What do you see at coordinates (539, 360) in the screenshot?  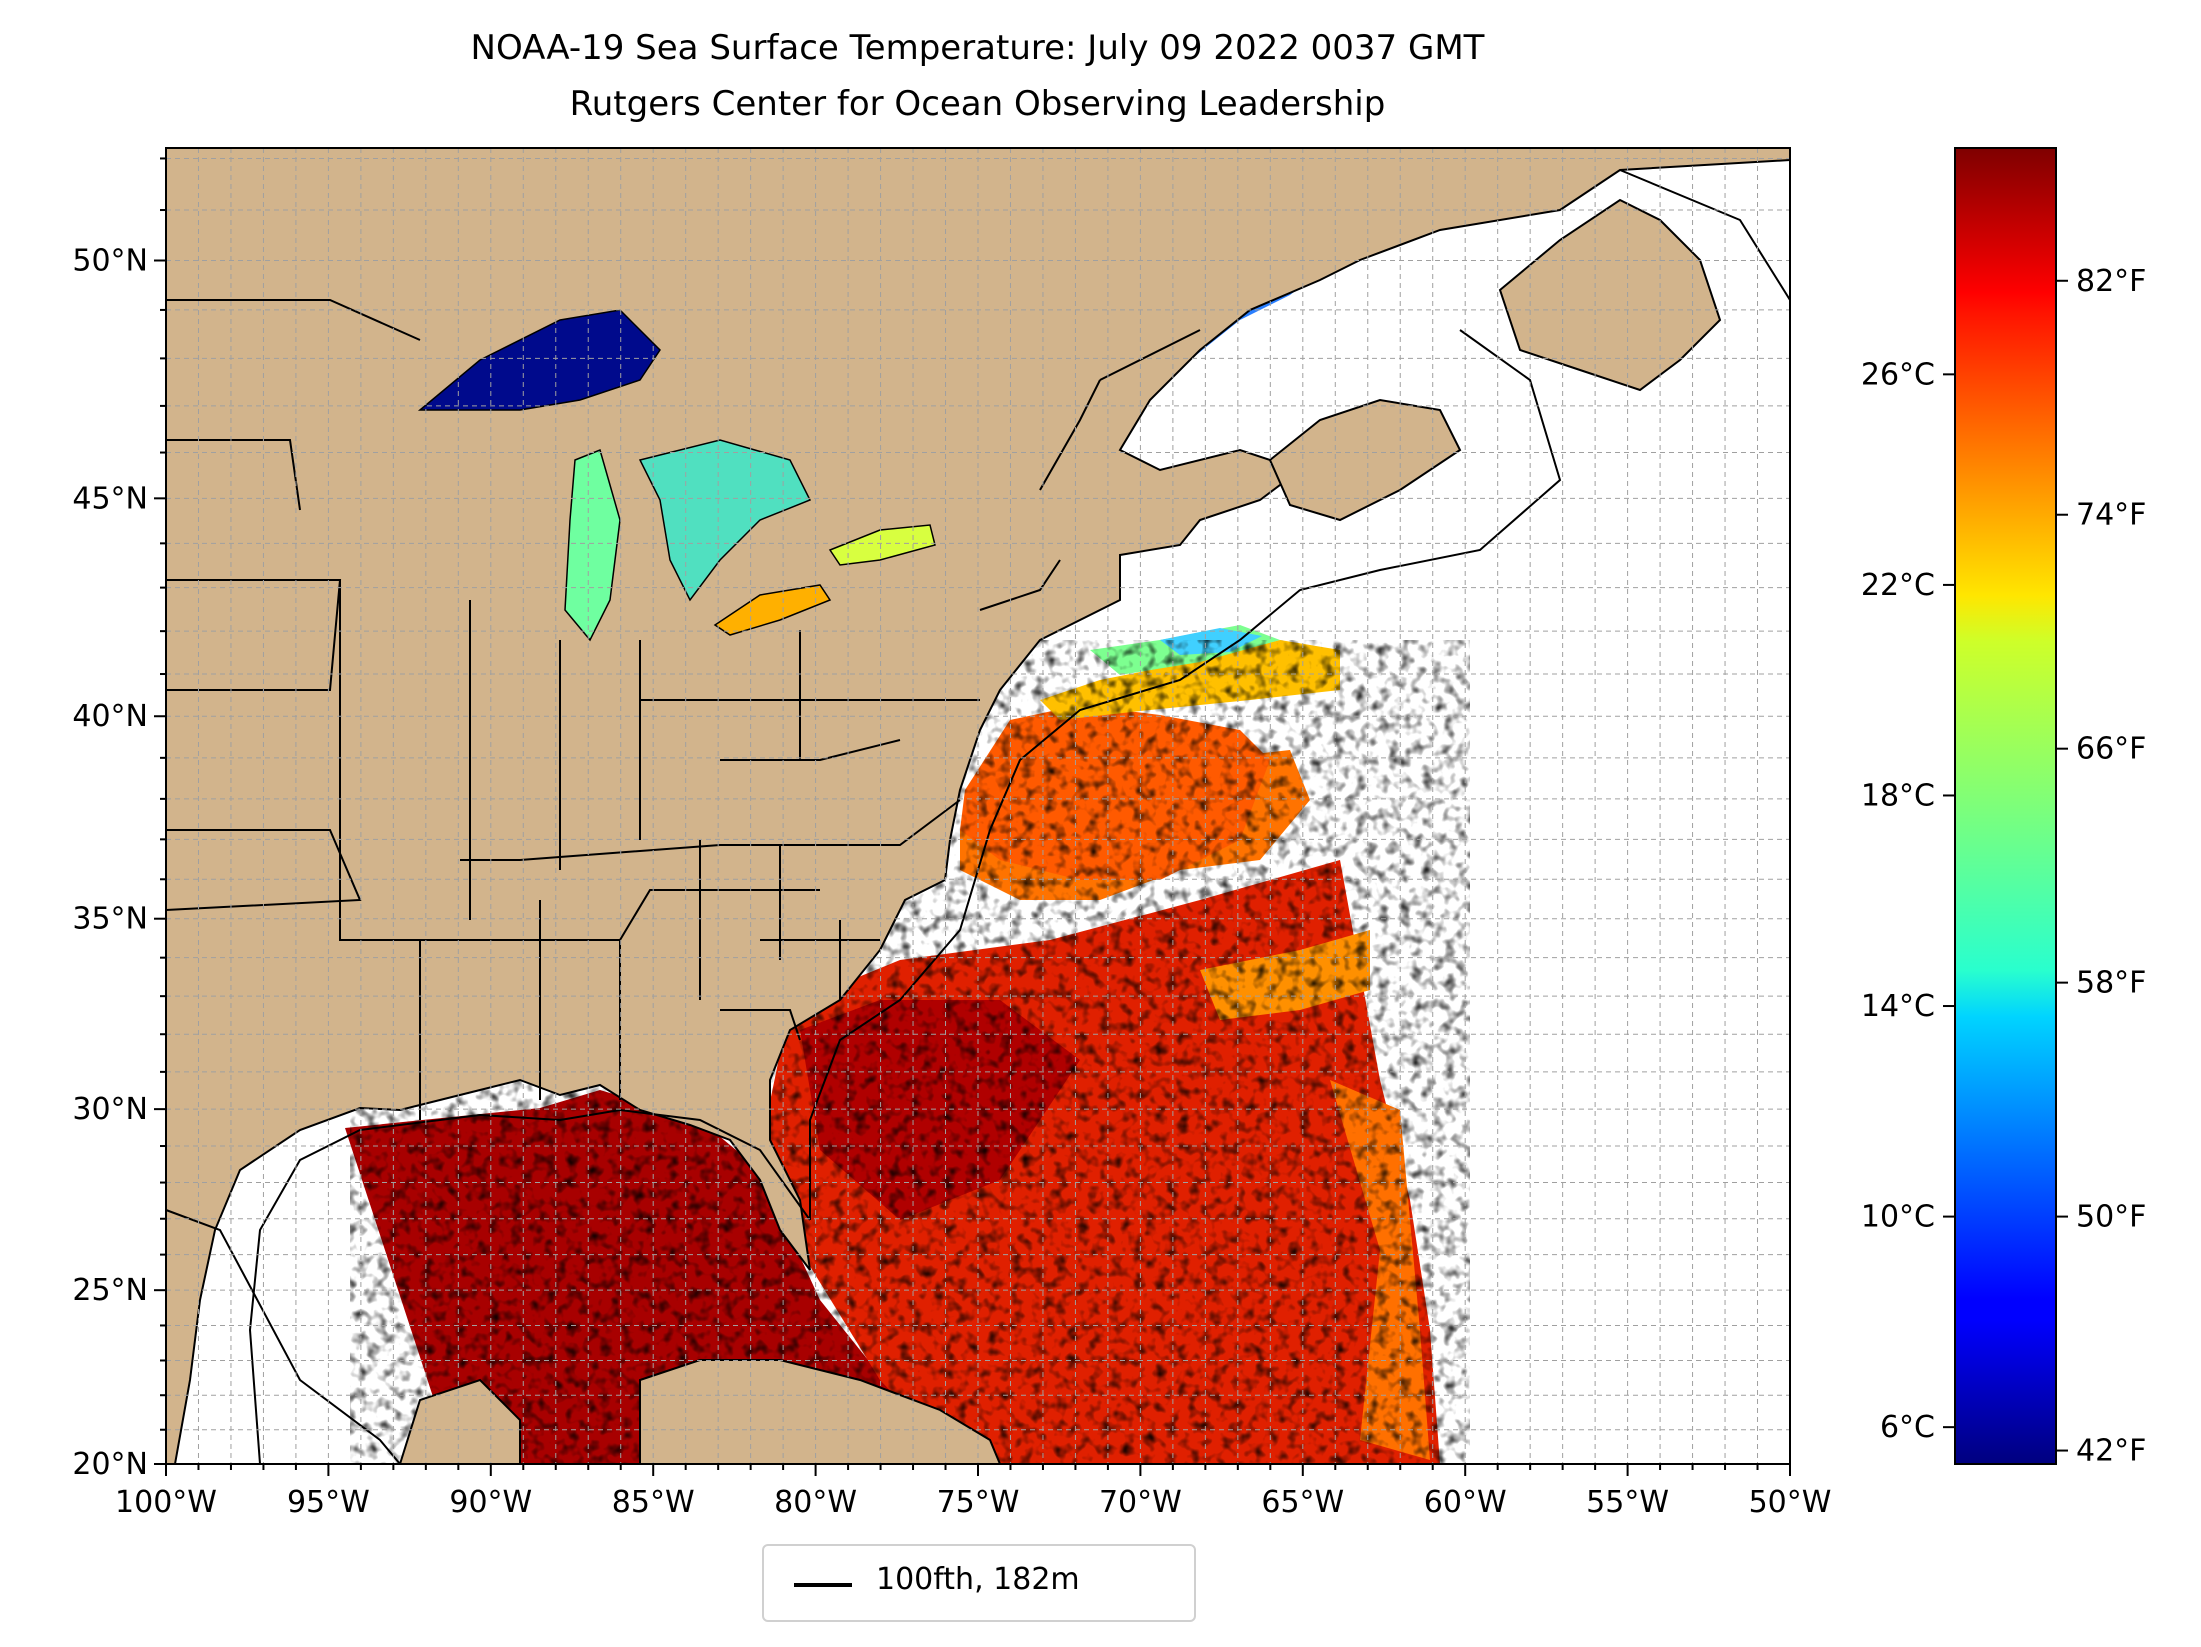 I see `lake-superior` at bounding box center [539, 360].